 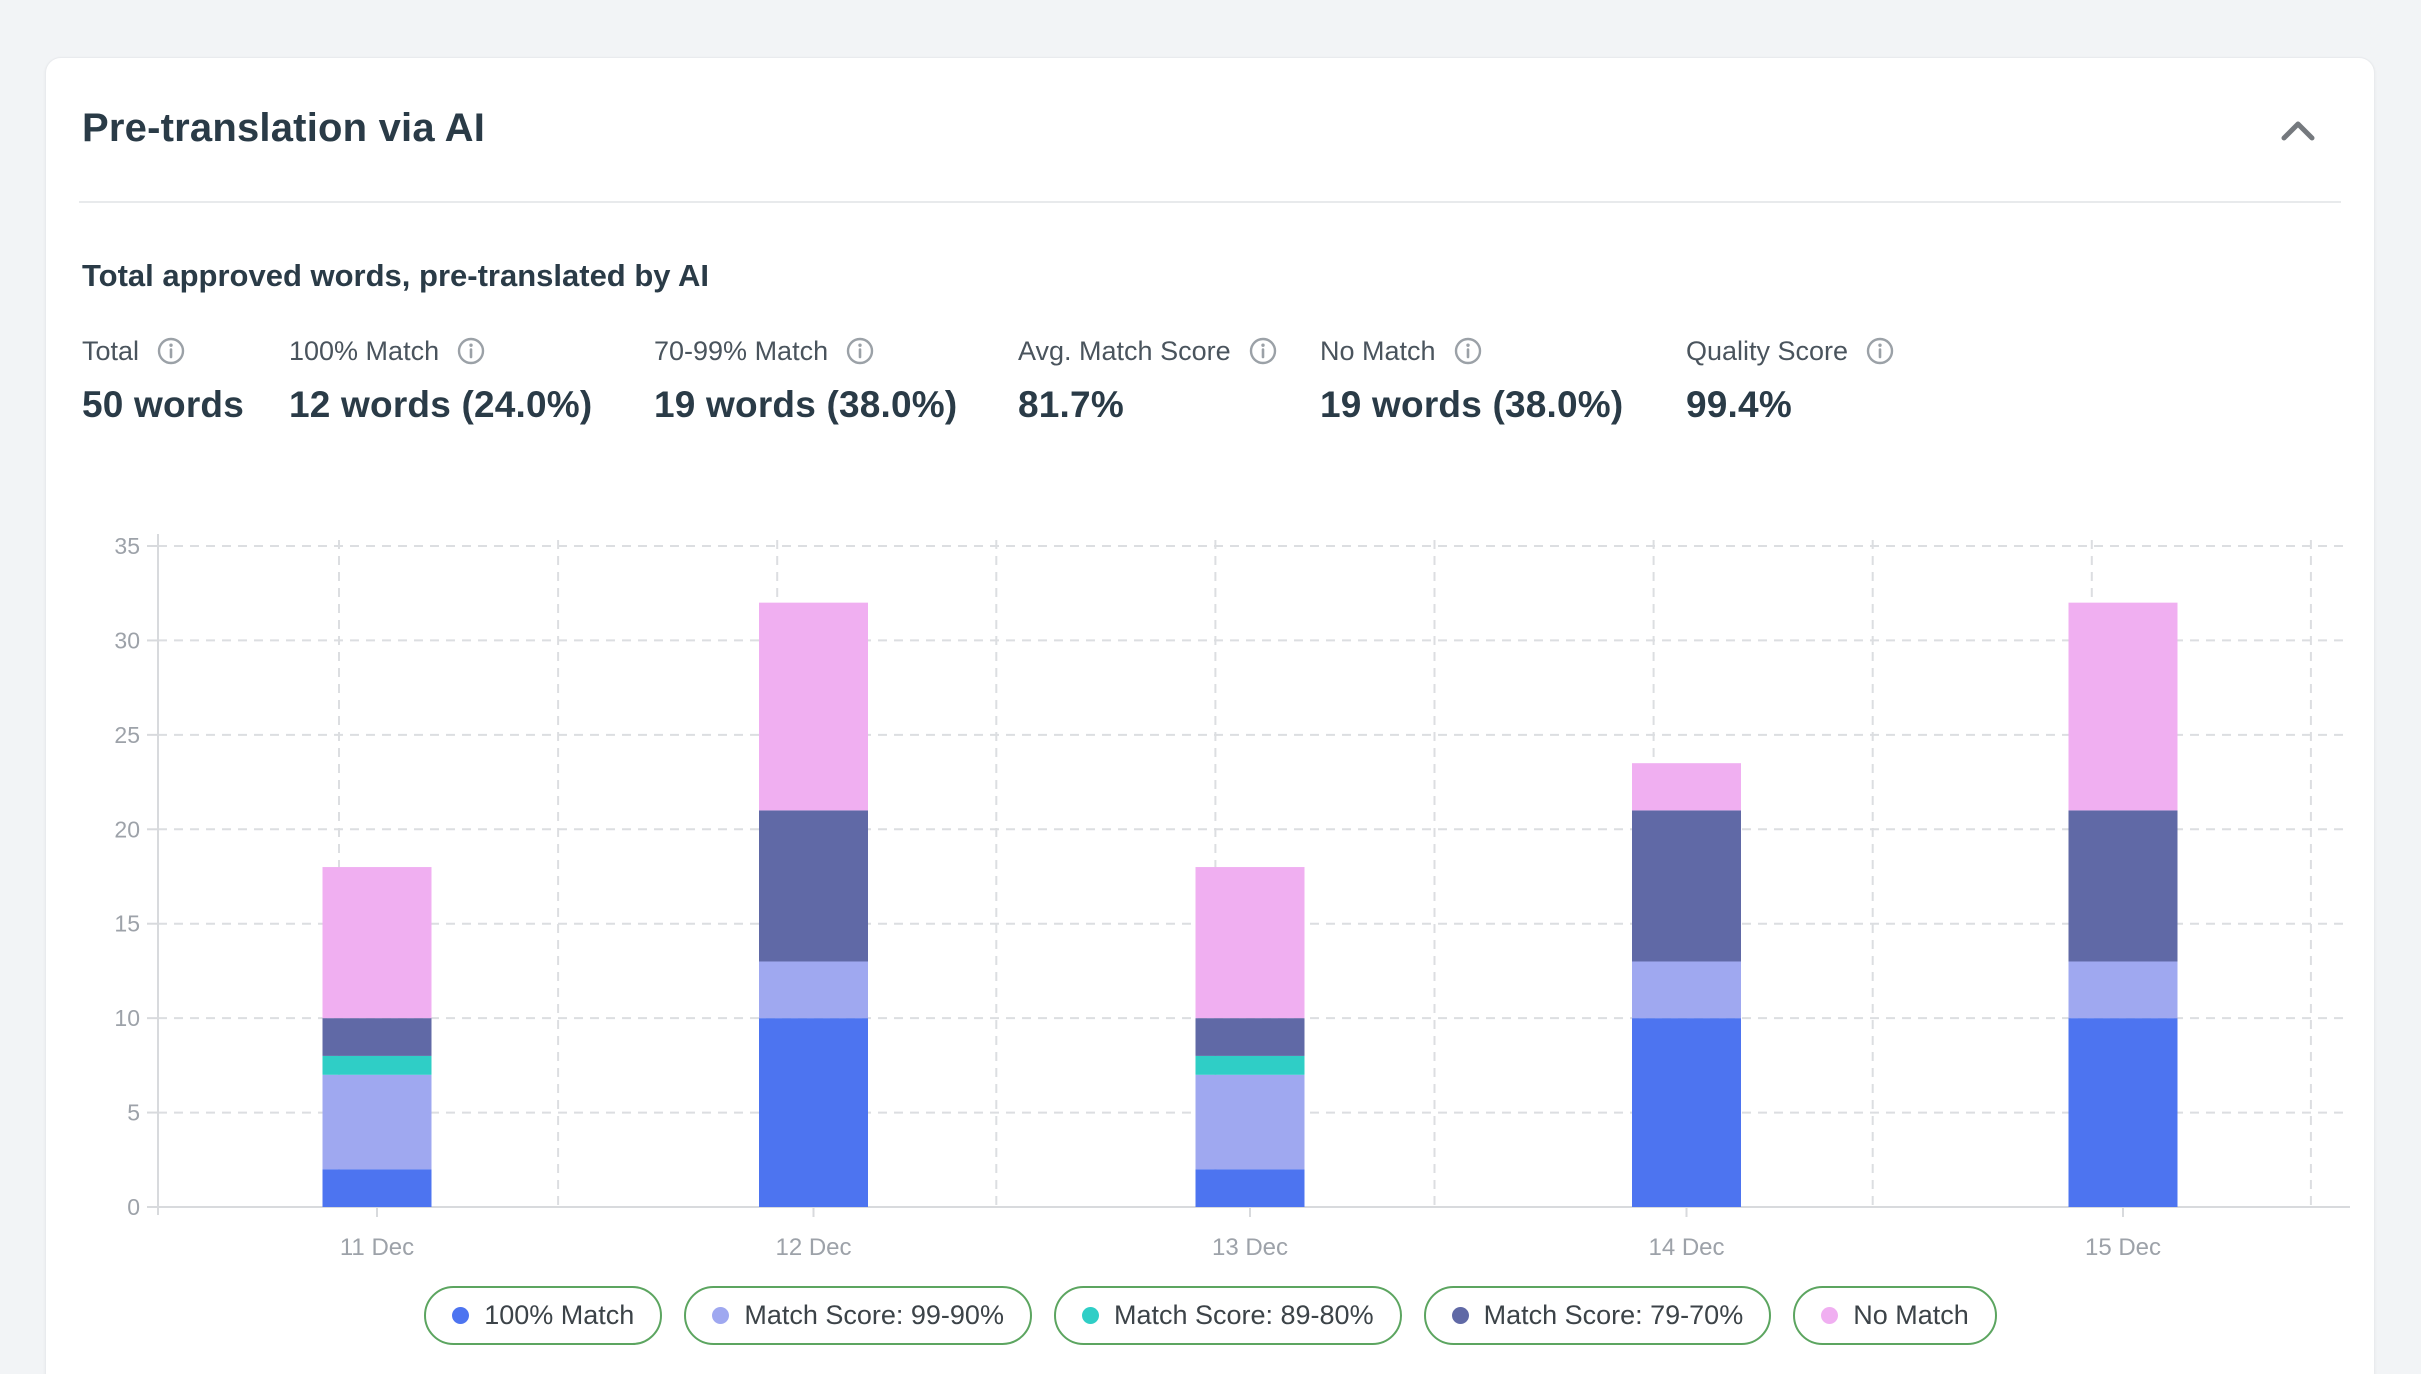 I want to click on page-title: Pre-translation via AI, so click(x=284, y=128).